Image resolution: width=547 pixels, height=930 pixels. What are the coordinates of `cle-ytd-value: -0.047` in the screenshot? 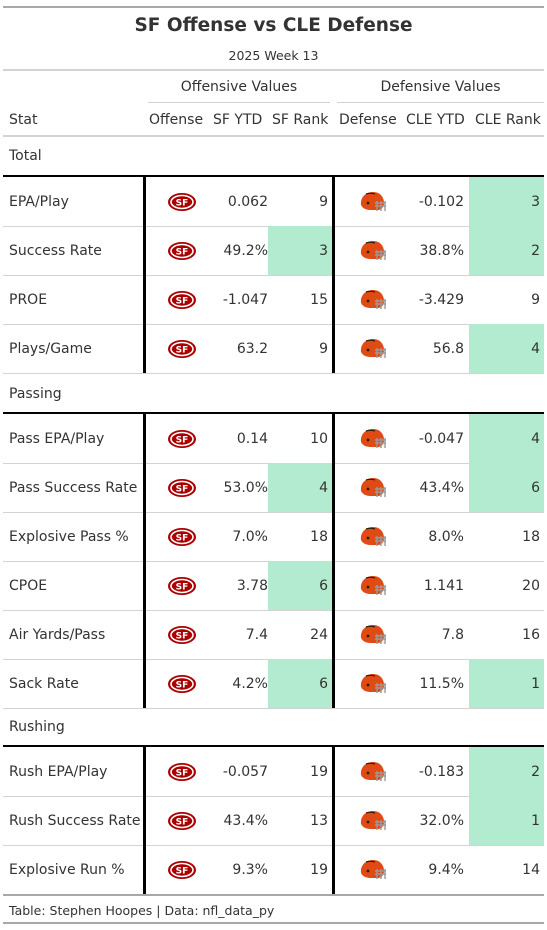 It's located at (441, 438).